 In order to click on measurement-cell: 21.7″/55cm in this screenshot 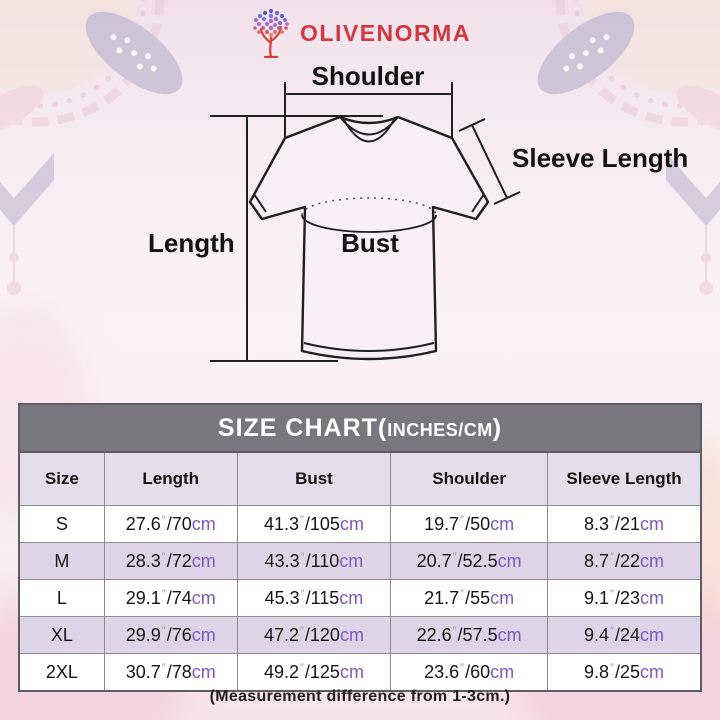, I will do `click(469, 598)`.